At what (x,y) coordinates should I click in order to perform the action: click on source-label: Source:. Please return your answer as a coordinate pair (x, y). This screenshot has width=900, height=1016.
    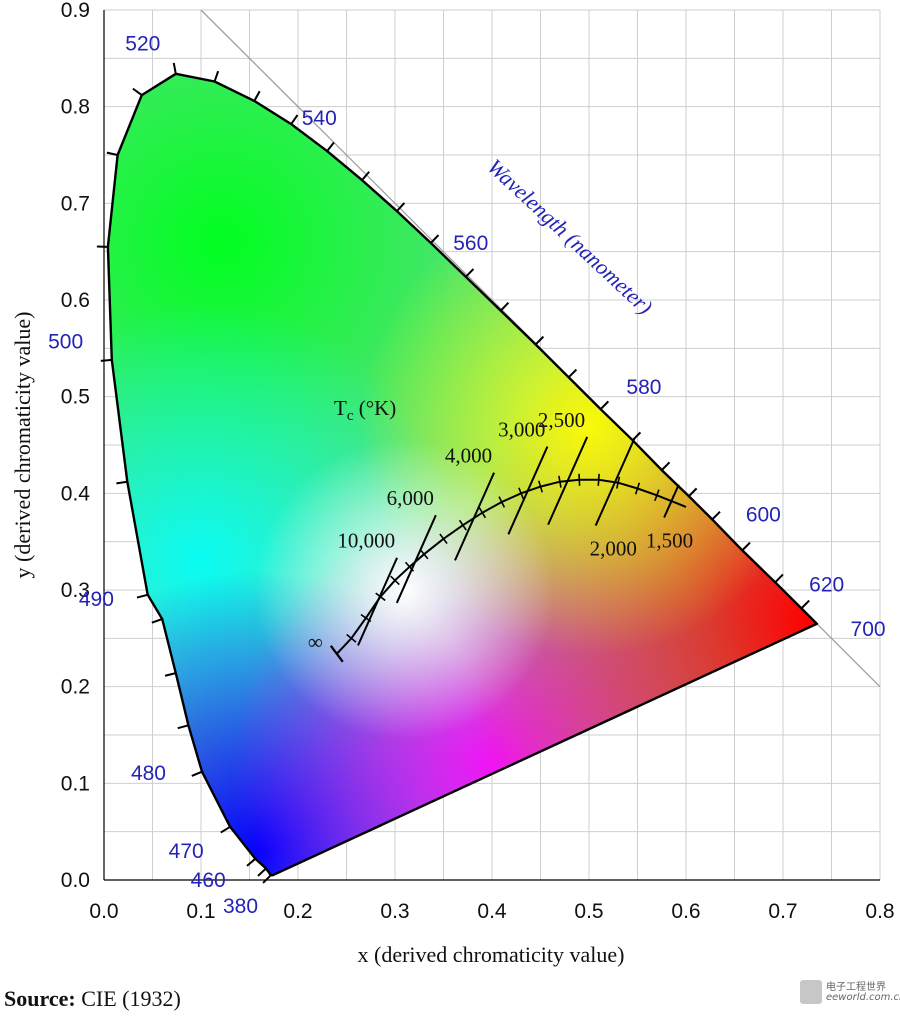
    Looking at the image, I should click on (40, 998).